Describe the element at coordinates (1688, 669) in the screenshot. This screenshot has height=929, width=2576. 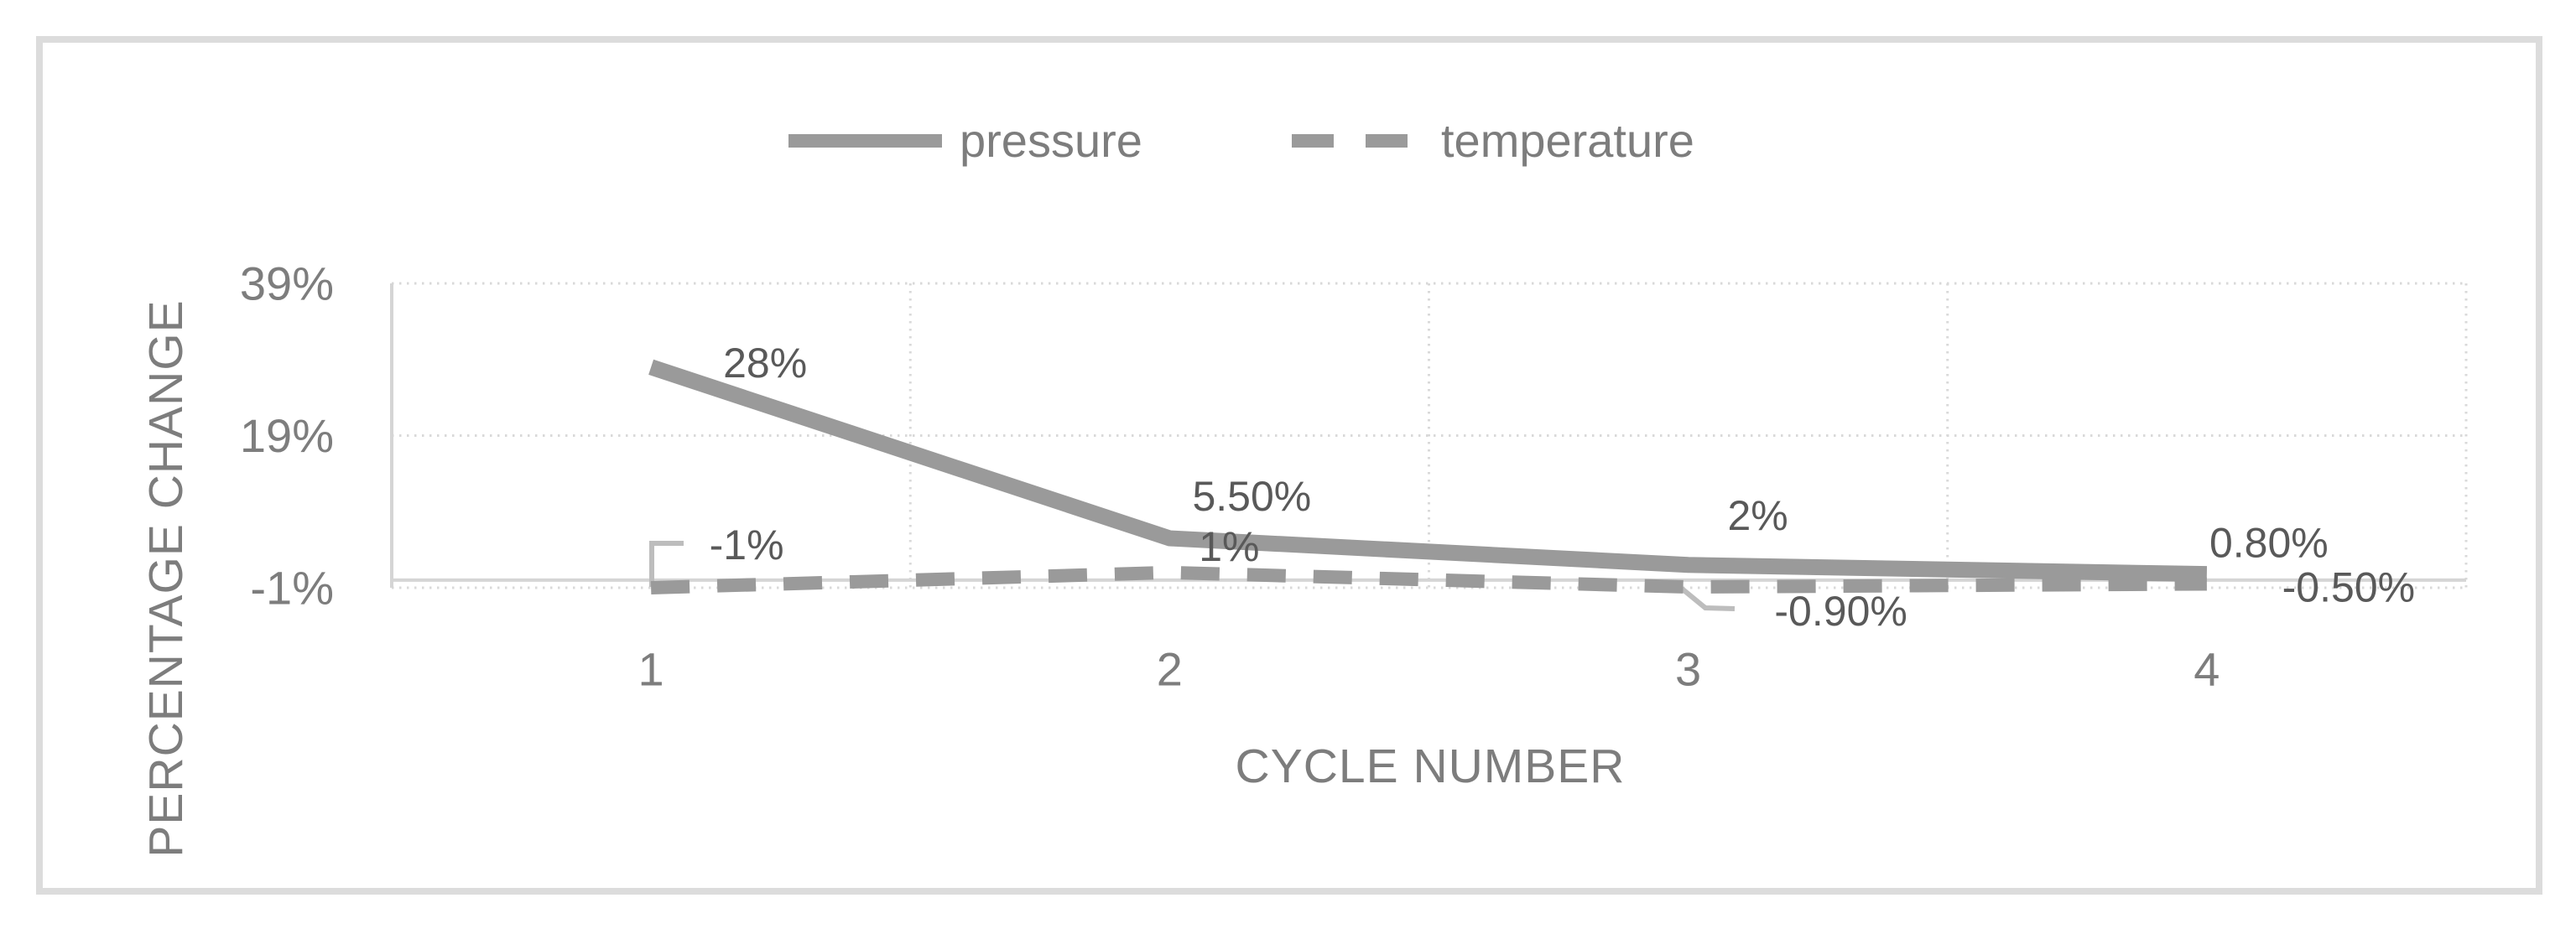
I see `x-tick-label: 3` at that location.